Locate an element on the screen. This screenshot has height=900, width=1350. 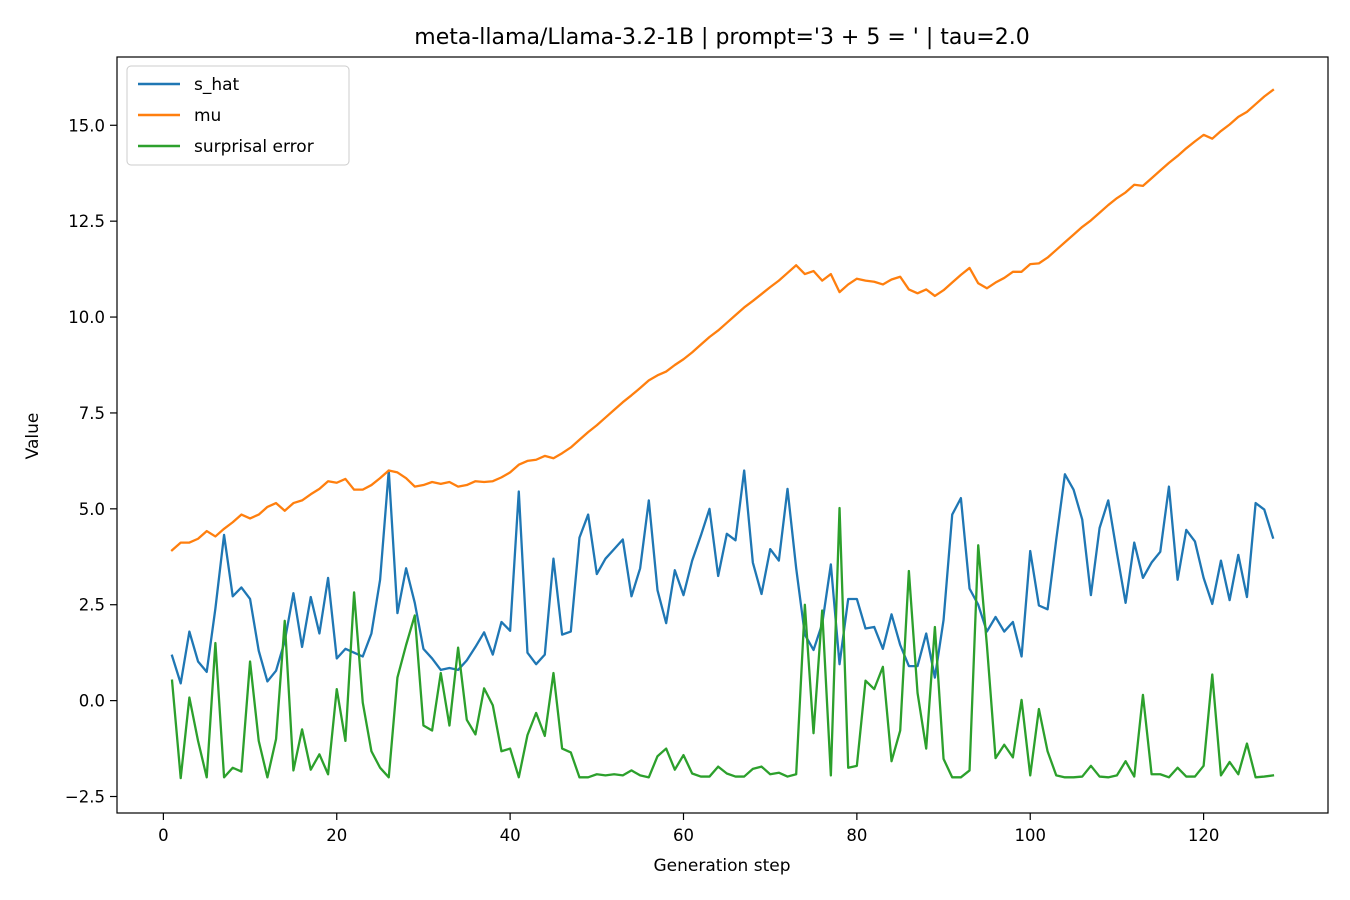
x-tick-label: 60 is located at coordinates (683, 835).